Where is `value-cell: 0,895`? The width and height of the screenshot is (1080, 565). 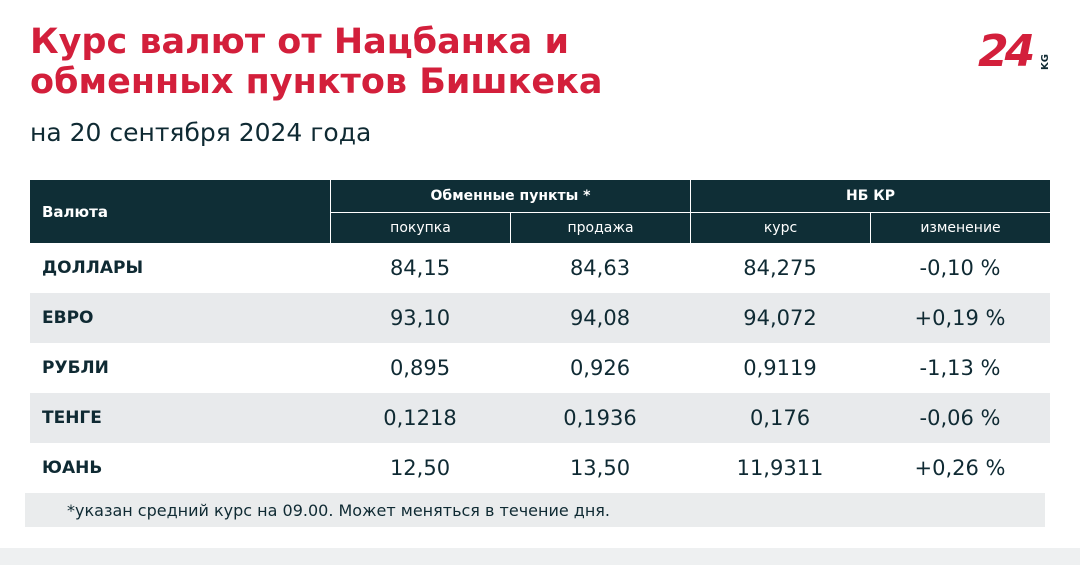 value-cell: 0,895 is located at coordinates (420, 368).